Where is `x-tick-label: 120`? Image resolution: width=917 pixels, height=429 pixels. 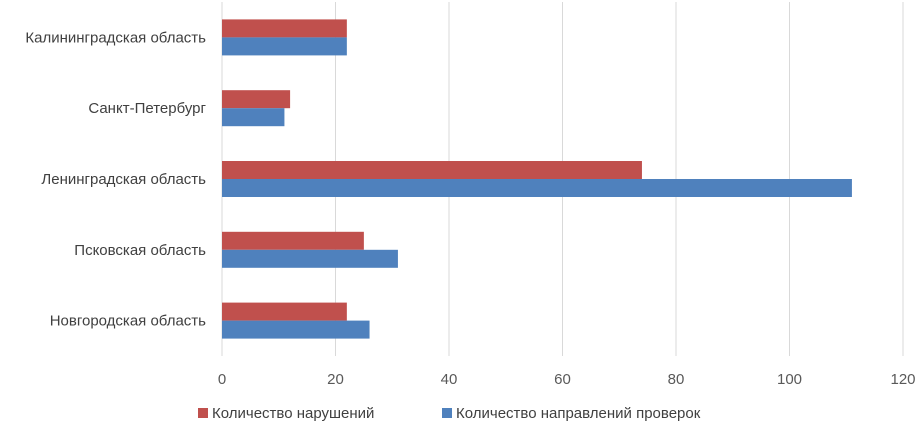 x-tick-label: 120 is located at coordinates (902, 379).